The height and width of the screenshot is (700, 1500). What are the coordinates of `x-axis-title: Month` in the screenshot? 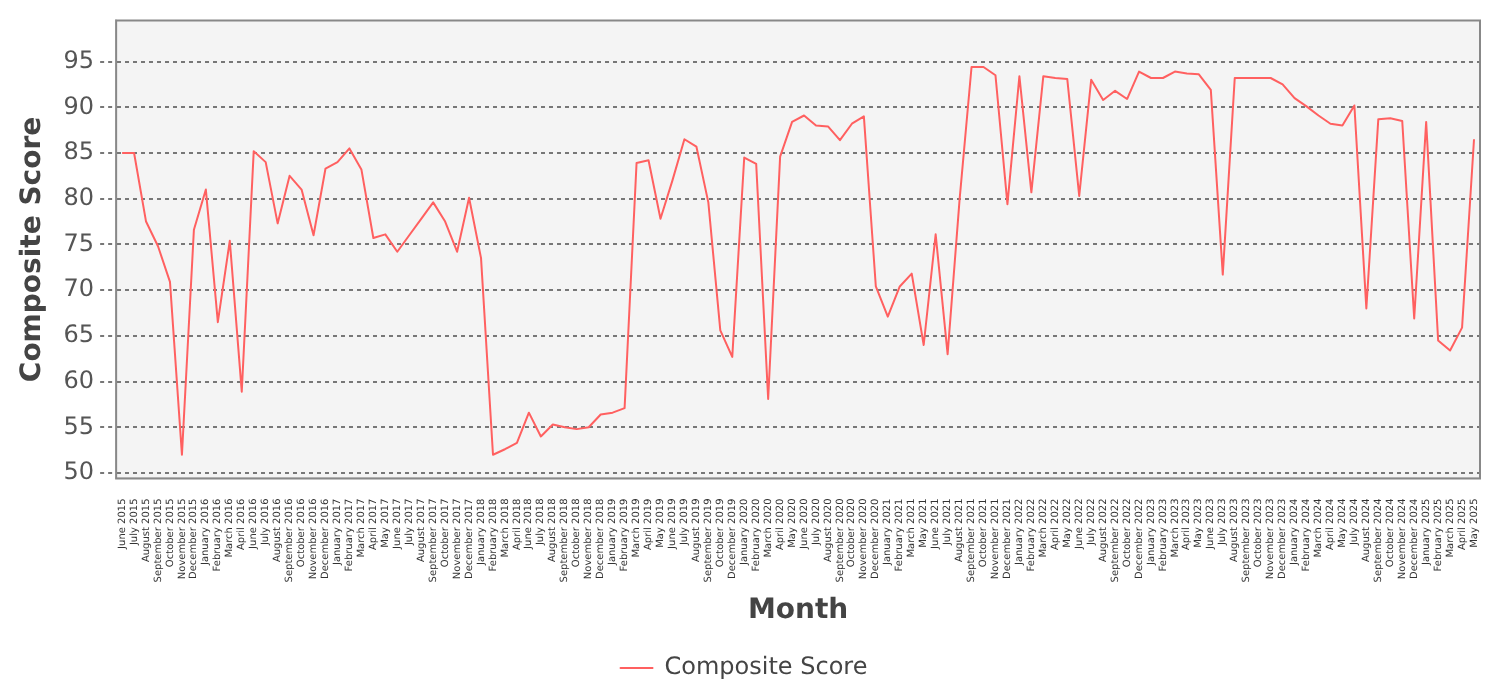 It's located at (798, 610).